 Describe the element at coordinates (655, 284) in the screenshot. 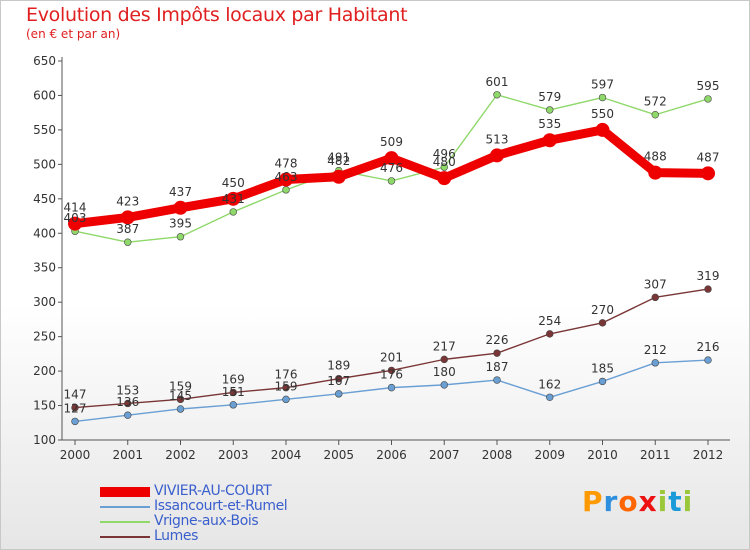

I see `data-label-lumes: 307` at that location.